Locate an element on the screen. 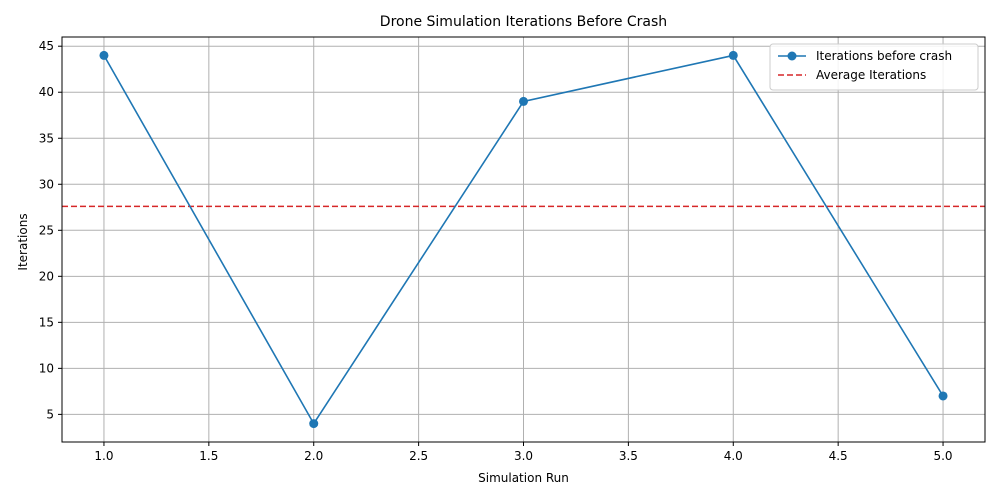 The width and height of the screenshot is (1000, 500). x-tick-label: 5.0 is located at coordinates (942, 456).